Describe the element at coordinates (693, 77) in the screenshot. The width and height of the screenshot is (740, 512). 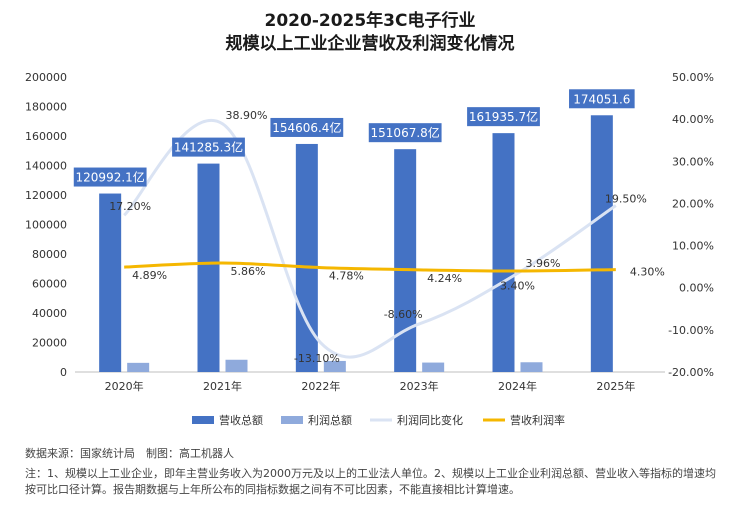
I see `right-axis-tick: 50.00%` at that location.